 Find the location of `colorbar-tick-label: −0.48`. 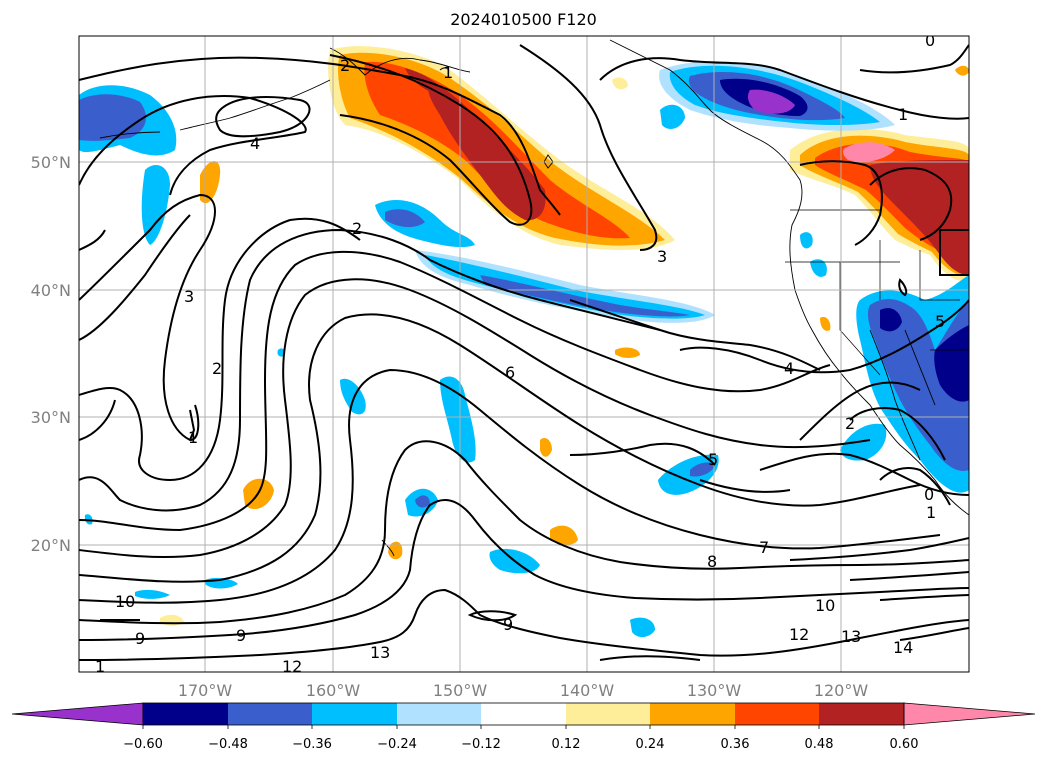

colorbar-tick-label: −0.48 is located at coordinates (228, 744).